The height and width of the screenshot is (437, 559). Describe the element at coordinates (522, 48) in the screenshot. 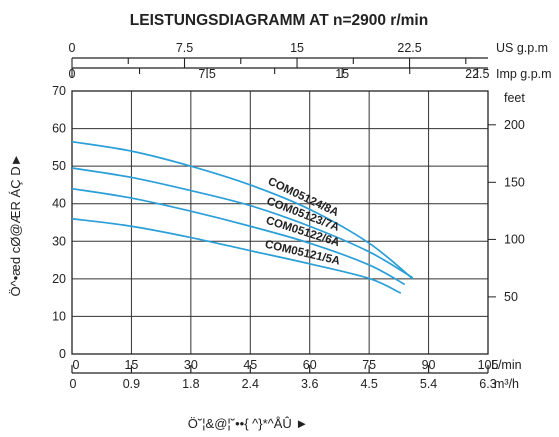

I see `top-axis-us-unit: US g.p.m` at that location.